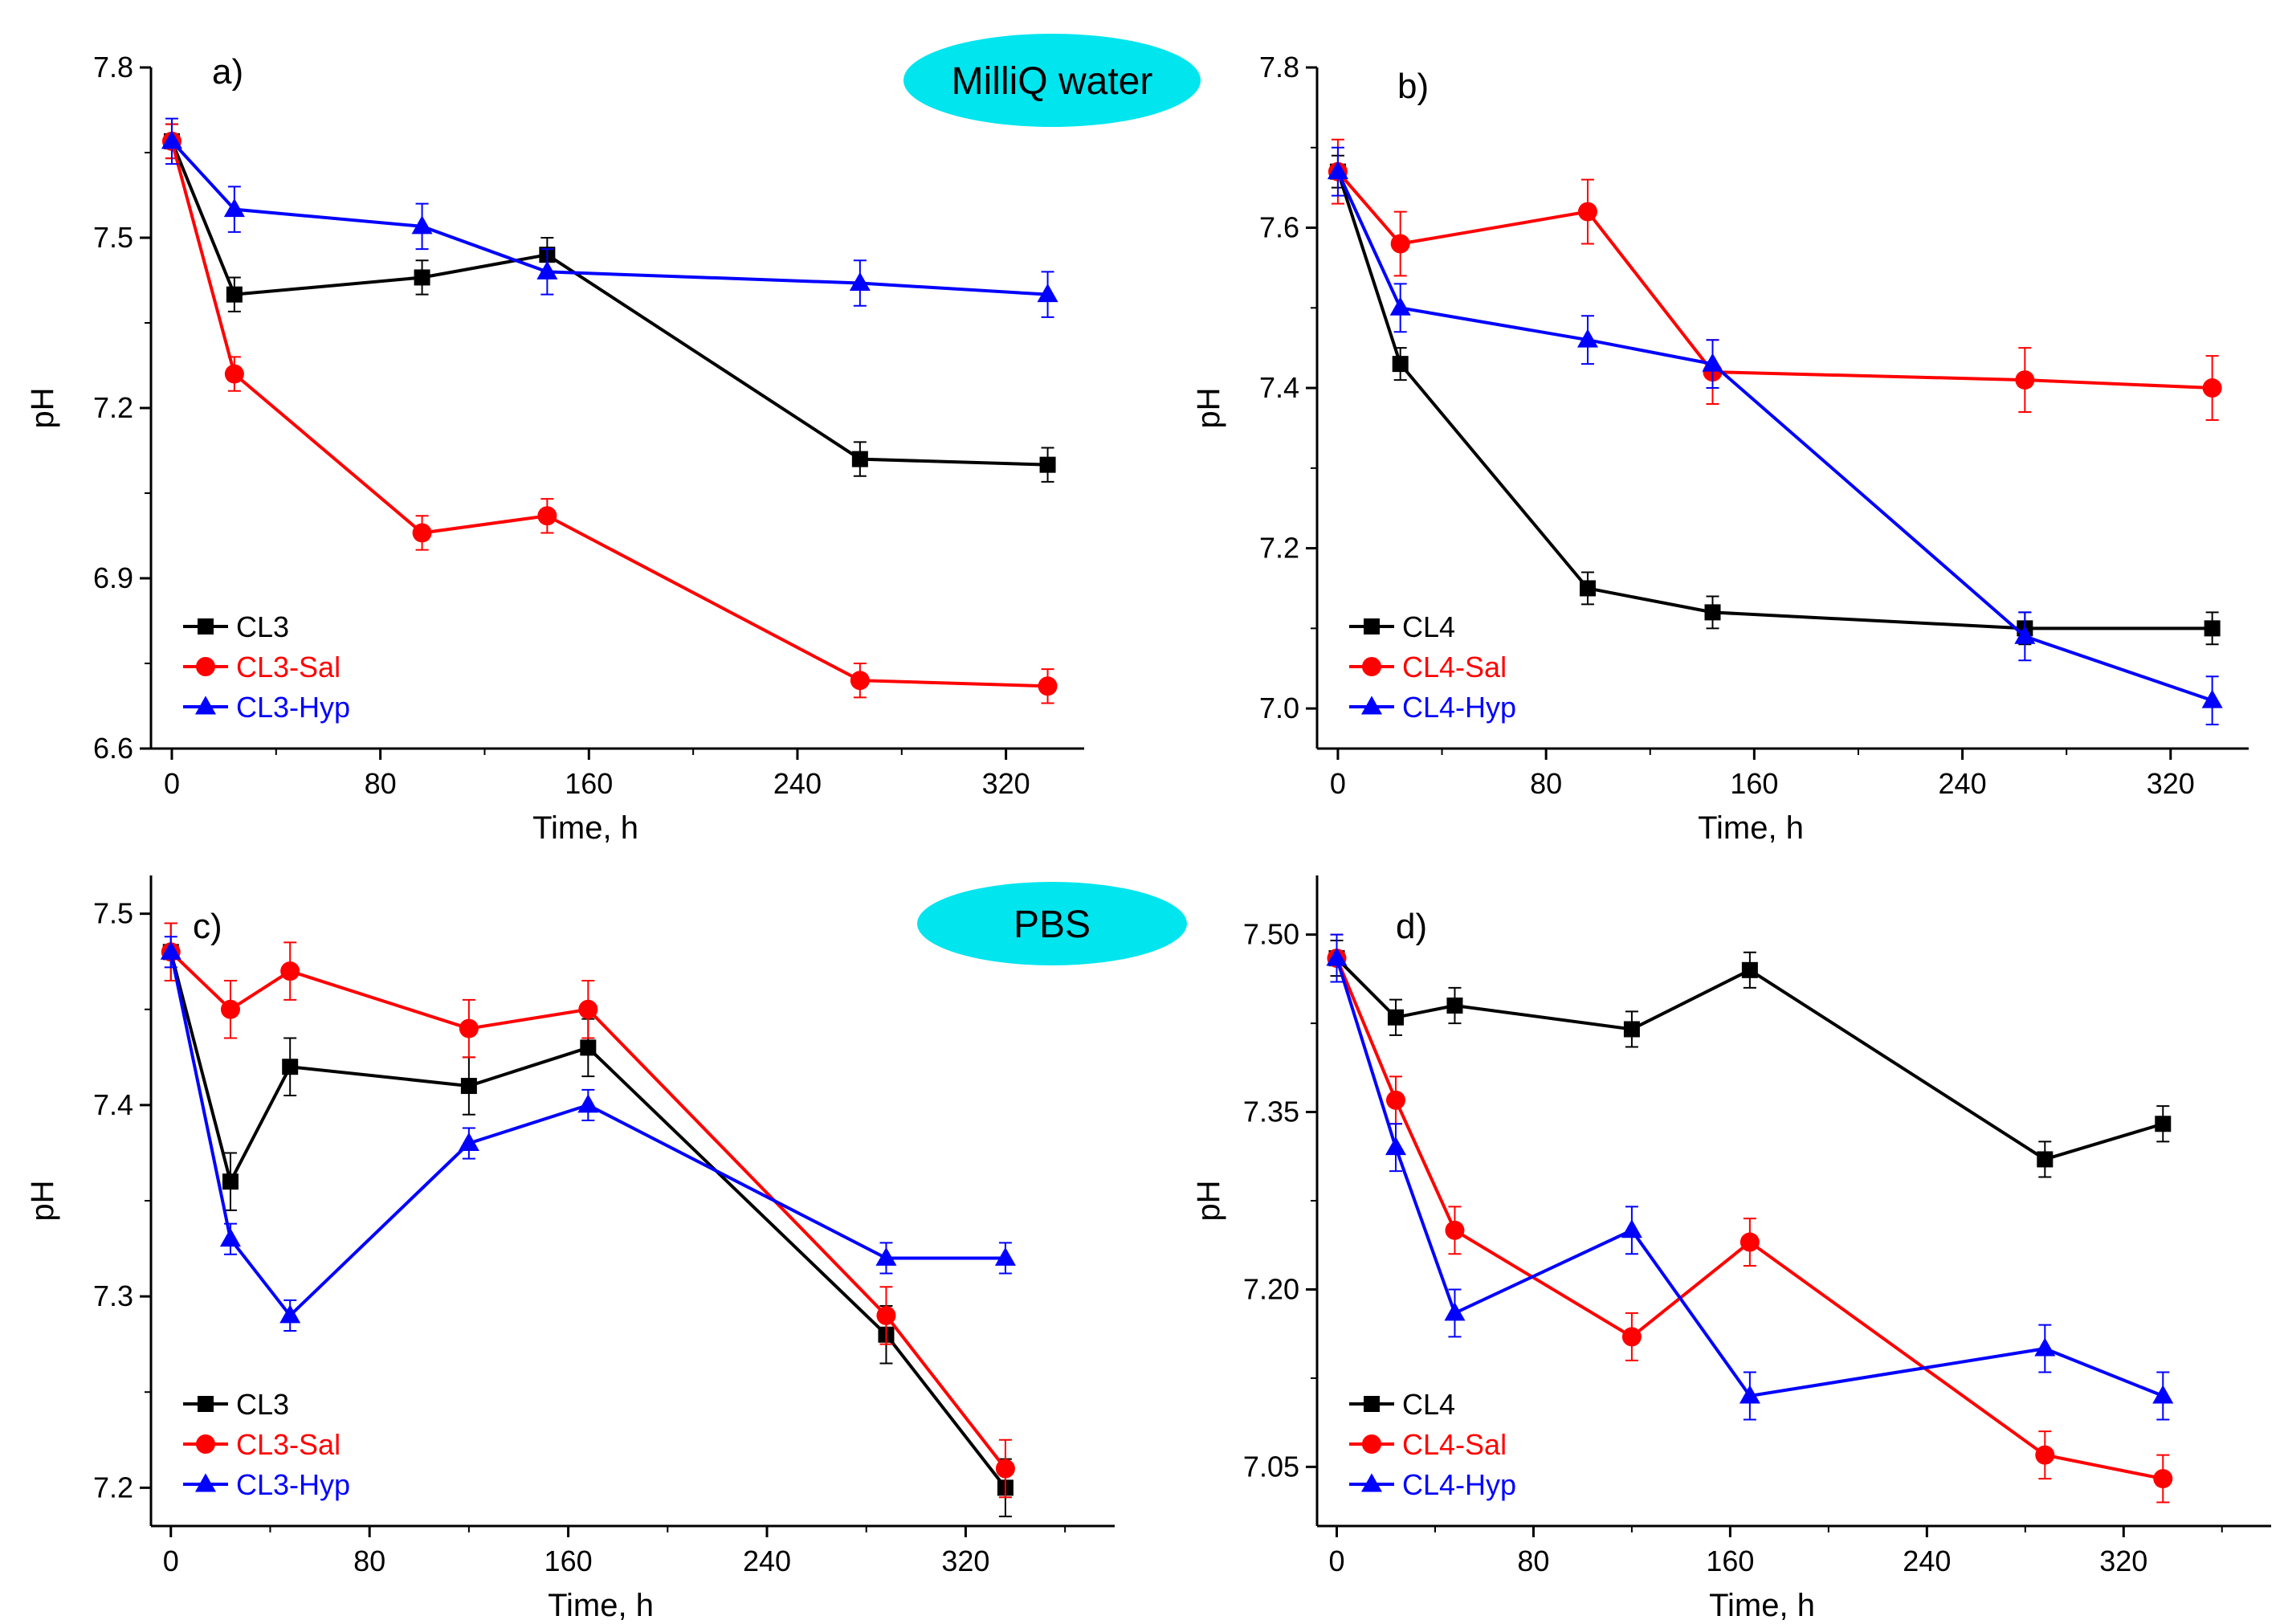  What do you see at coordinates (1454, 1444) in the screenshot?
I see `legend-label: CL4-Sal` at bounding box center [1454, 1444].